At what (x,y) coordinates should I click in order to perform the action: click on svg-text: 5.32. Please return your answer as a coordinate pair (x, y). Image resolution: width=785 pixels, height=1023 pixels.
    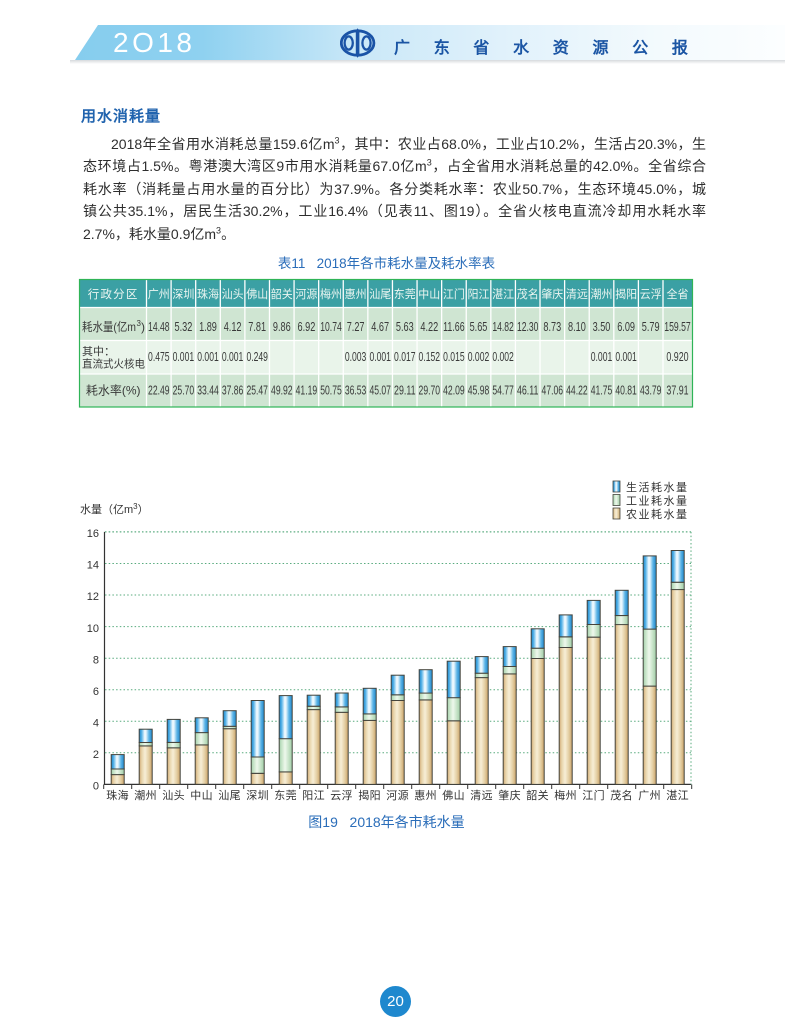
    Looking at the image, I should click on (184, 326).